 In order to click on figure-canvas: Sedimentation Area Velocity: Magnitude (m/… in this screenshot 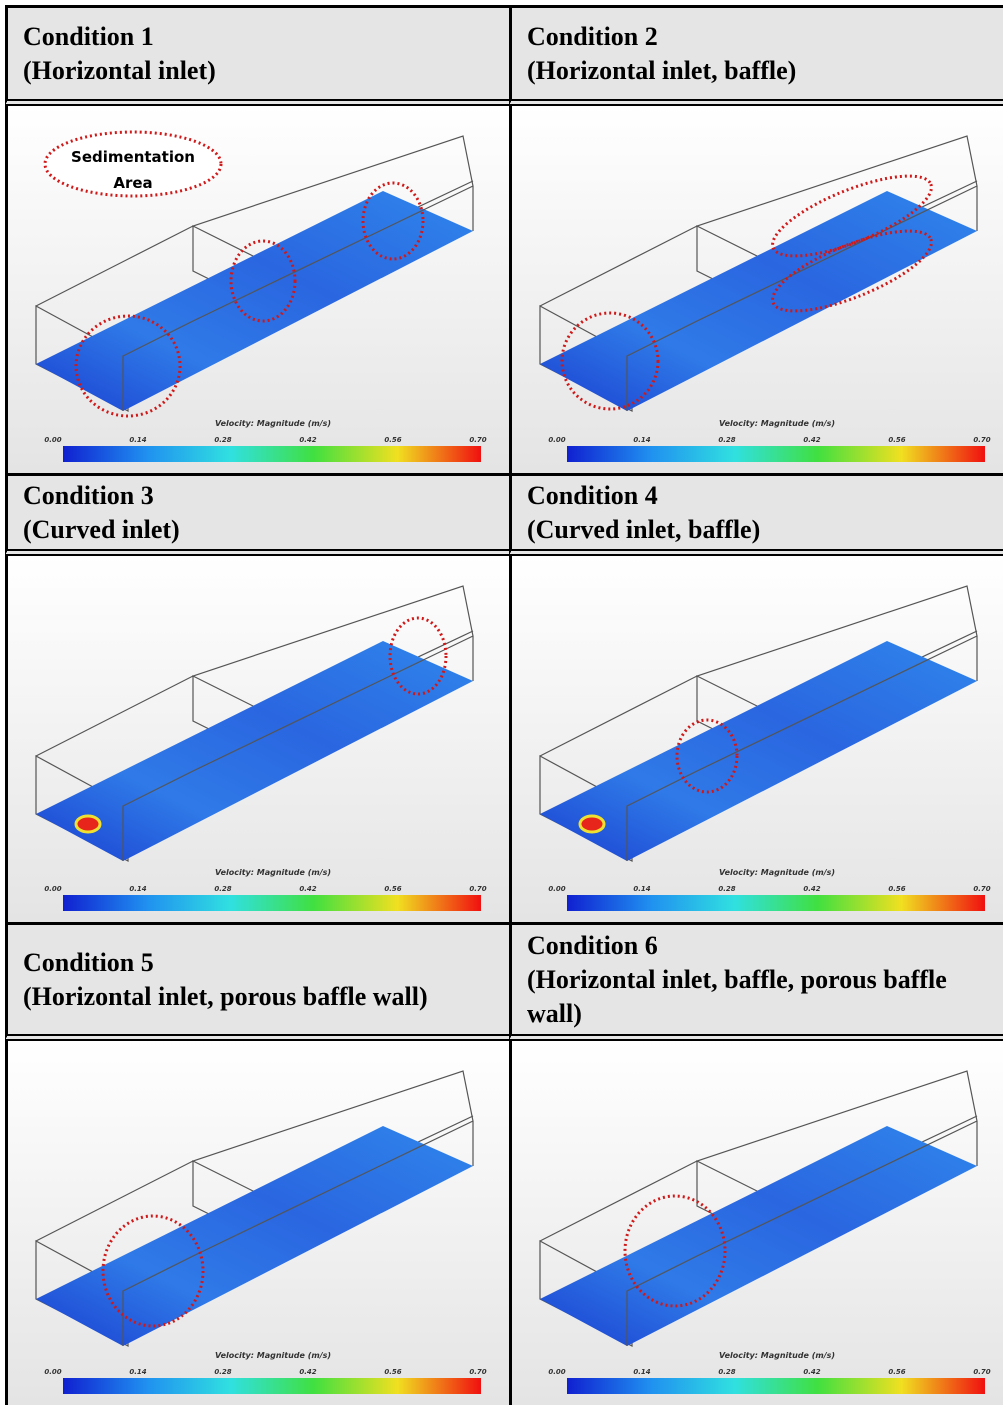, I will do `click(260, 289)`.